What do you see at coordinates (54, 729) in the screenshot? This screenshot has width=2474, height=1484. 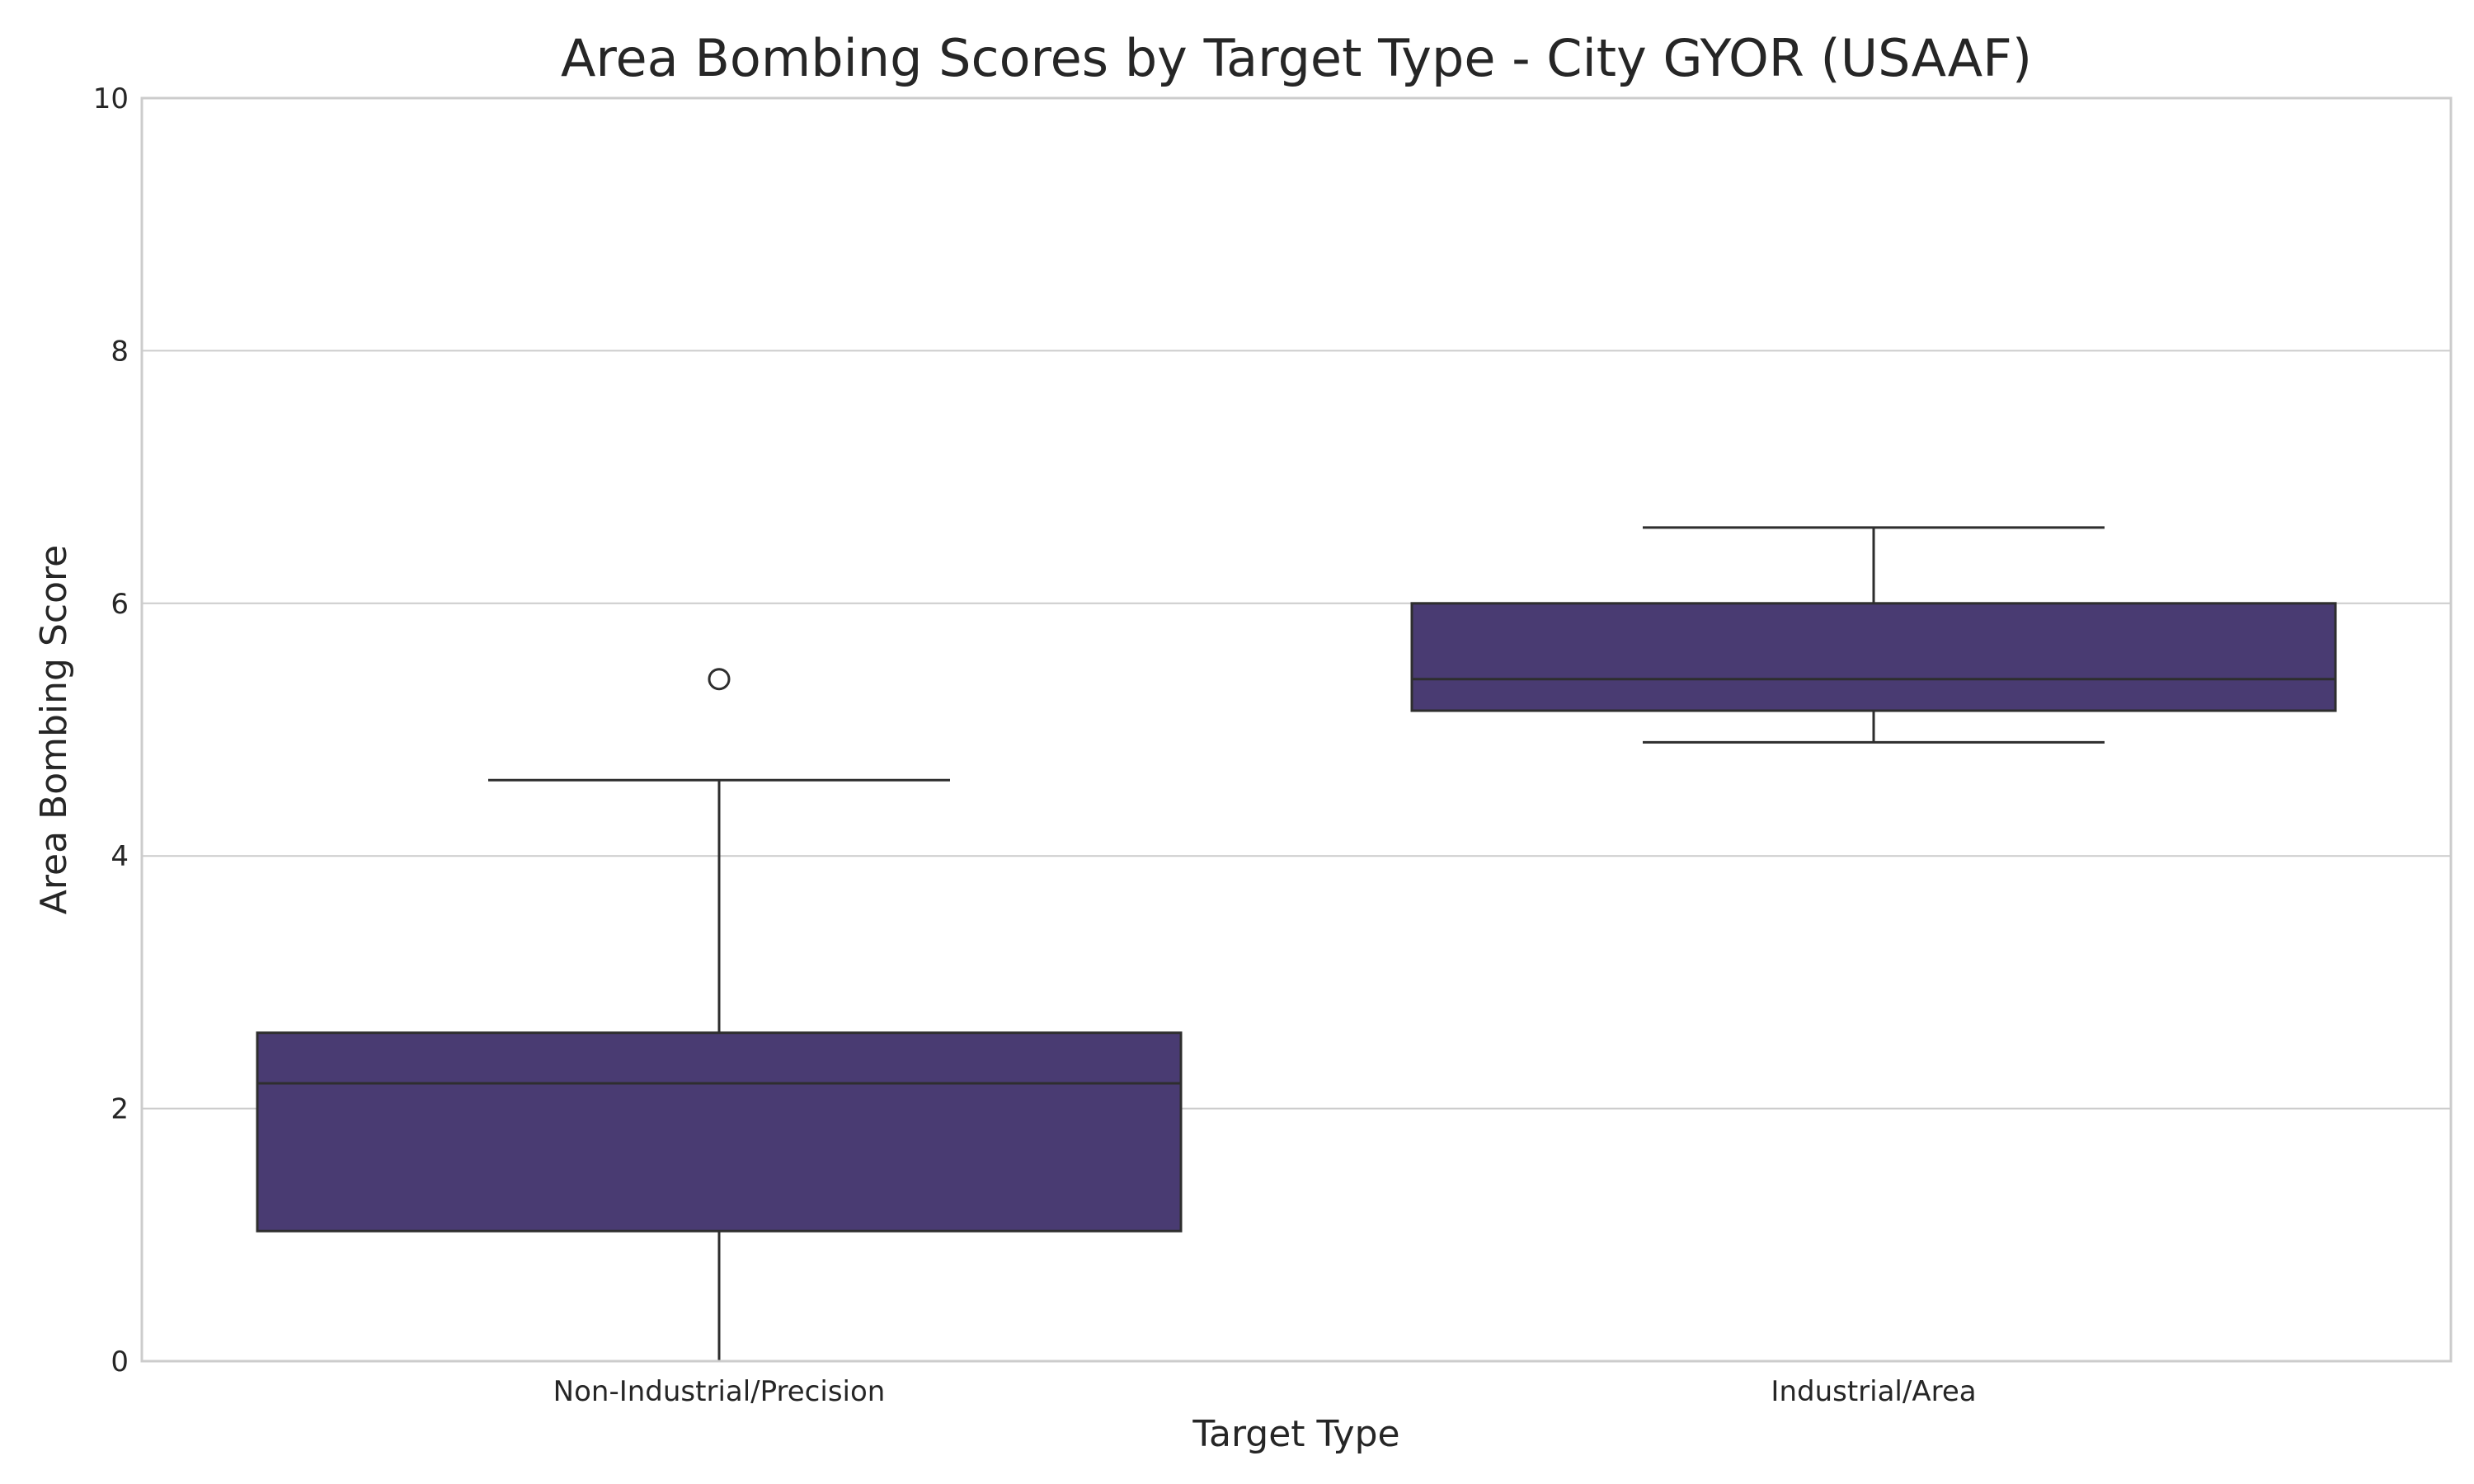 I see `y-axis-label: Area Bombing Score` at bounding box center [54, 729].